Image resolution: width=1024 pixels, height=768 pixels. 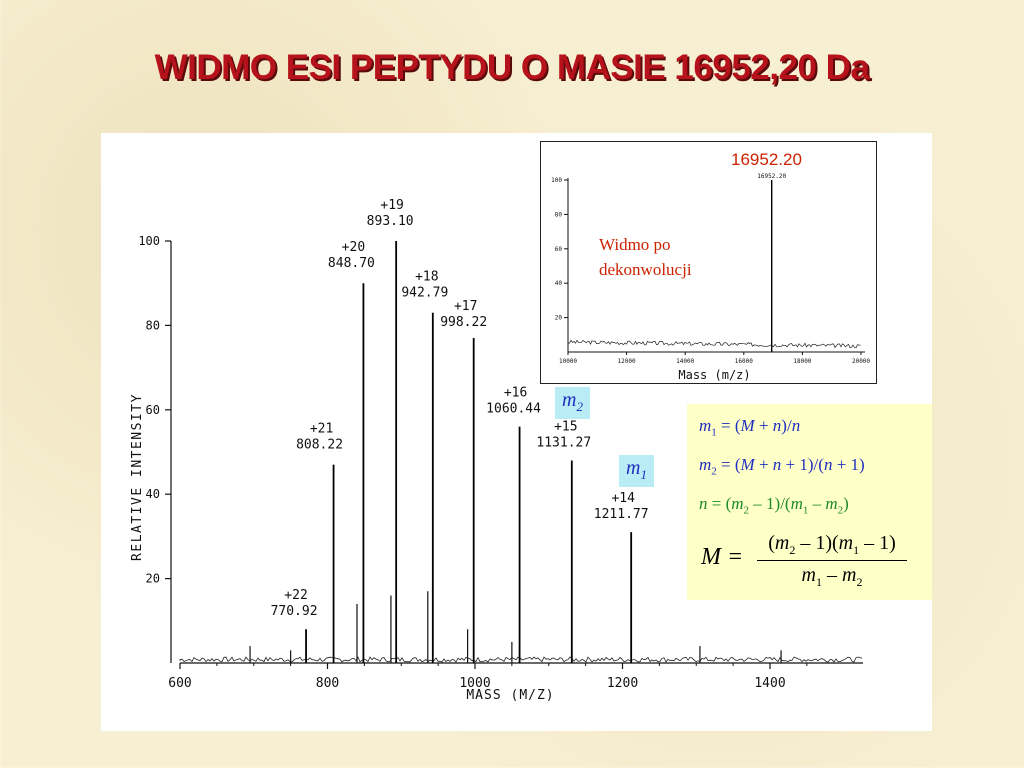 What do you see at coordinates (426, 277) in the screenshot?
I see `peak-charge-label: +18` at bounding box center [426, 277].